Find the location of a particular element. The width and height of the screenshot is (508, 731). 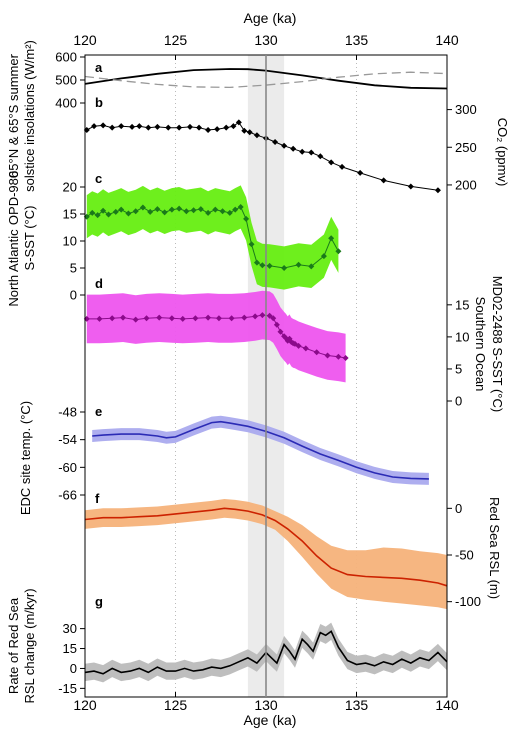

y-tick-label-b: 250 is located at coordinates (466, 147).